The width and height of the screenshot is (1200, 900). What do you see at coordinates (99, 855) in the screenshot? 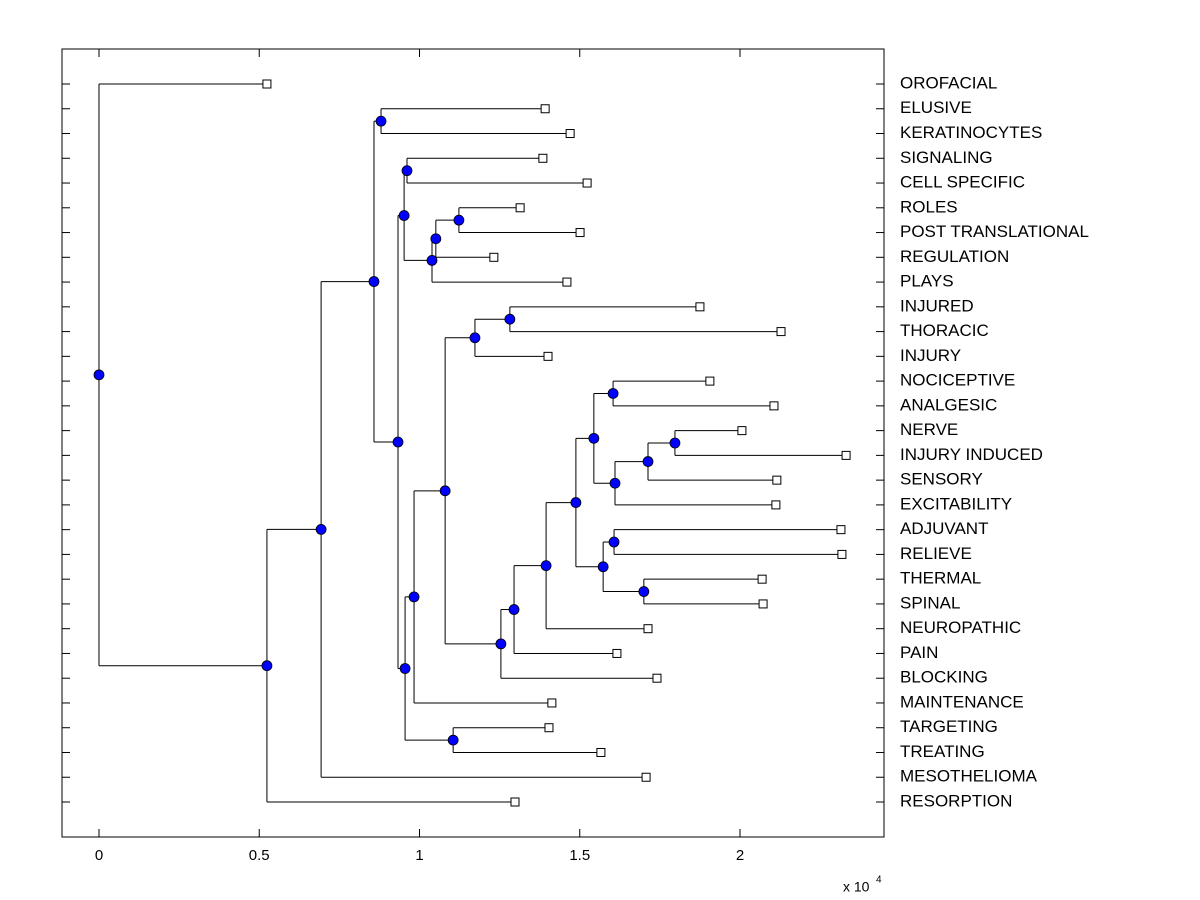
I see `x-tick-label: 0` at bounding box center [99, 855].